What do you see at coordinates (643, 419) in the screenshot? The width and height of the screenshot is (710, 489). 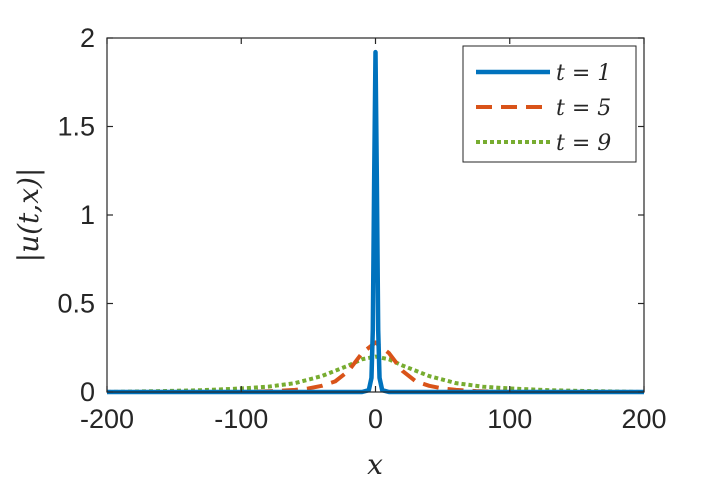 I see `x-tick-label: 200` at bounding box center [643, 419].